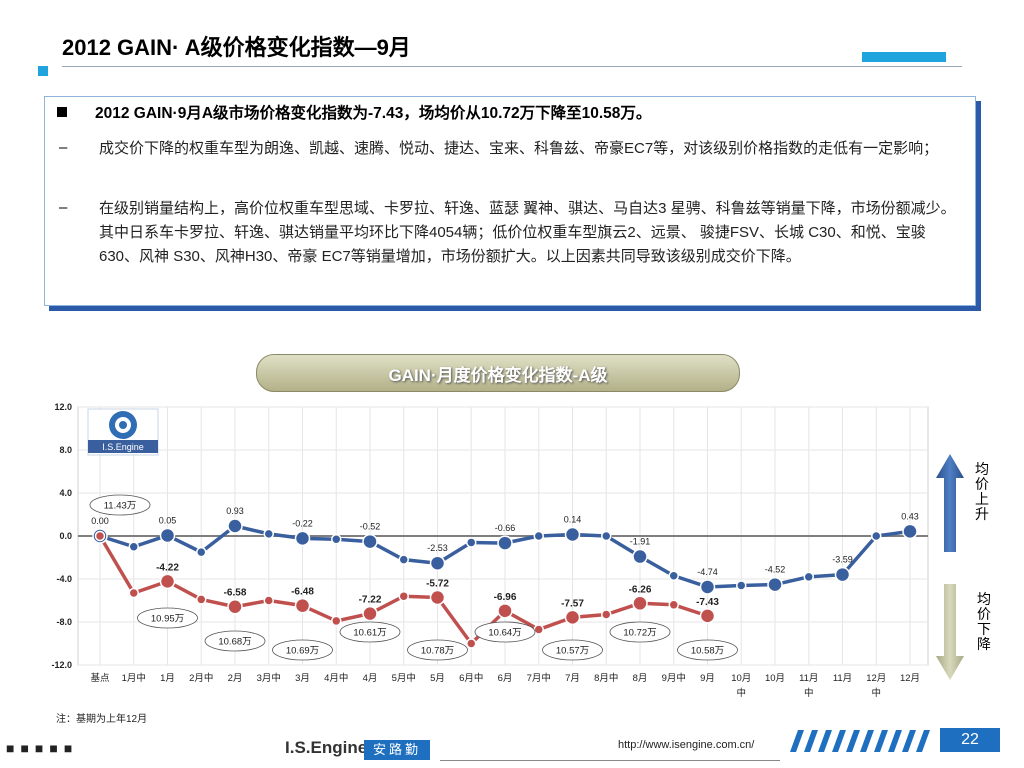 The height and width of the screenshot is (768, 1024). What do you see at coordinates (100, 678) in the screenshot?
I see `x-tick-label: 基点` at bounding box center [100, 678].